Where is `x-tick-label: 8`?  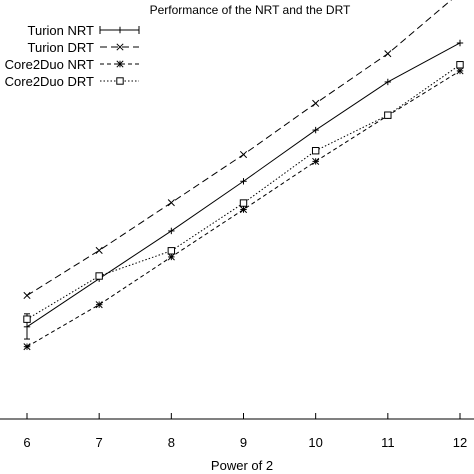 x-tick-label: 8 is located at coordinates (171, 442).